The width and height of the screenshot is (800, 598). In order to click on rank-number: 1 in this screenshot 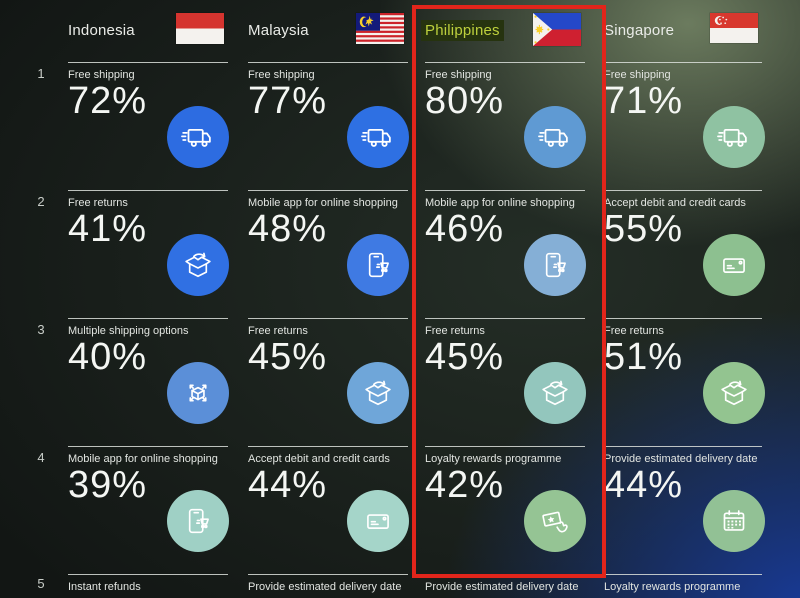, I will do `click(41, 73)`.